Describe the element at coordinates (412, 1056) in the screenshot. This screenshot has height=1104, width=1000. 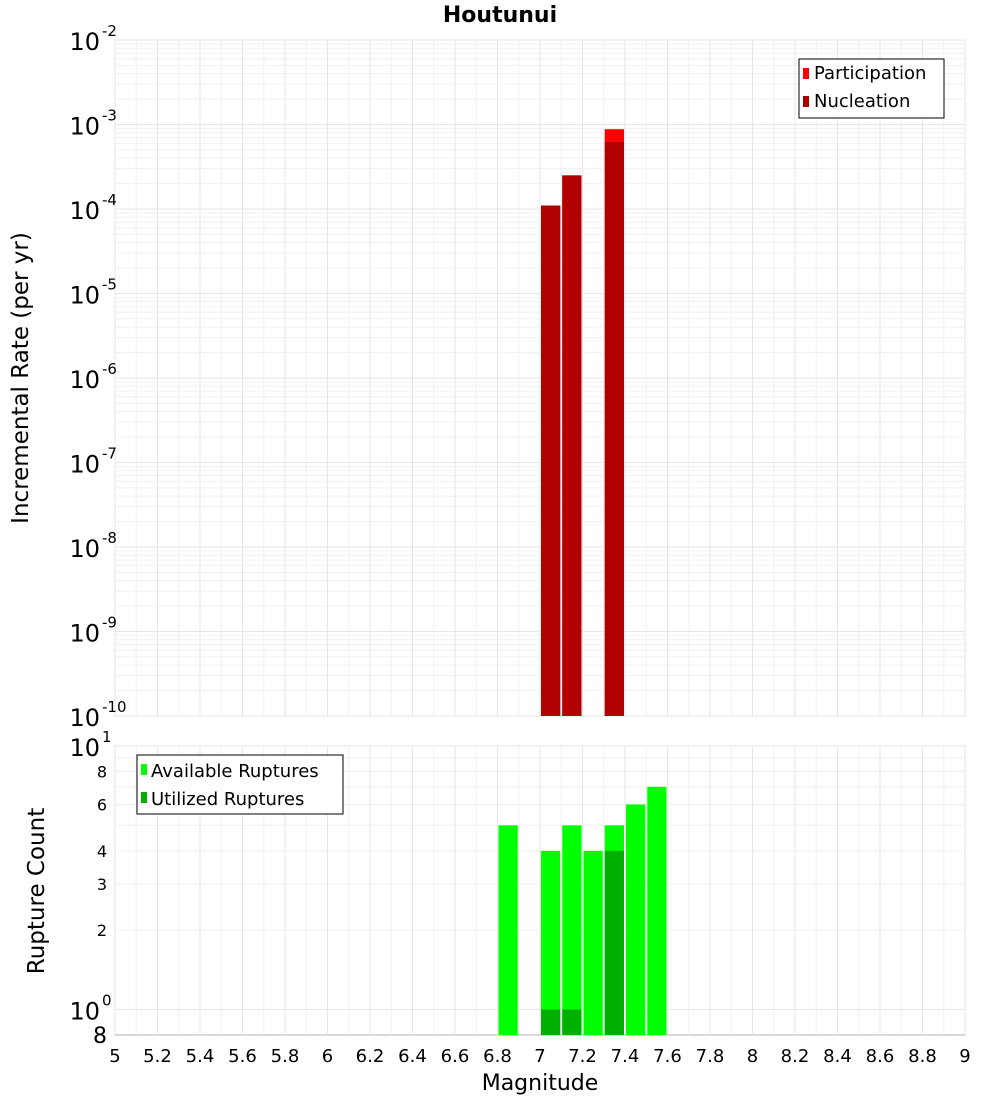
I see `x-tick-label: 6.4` at that location.